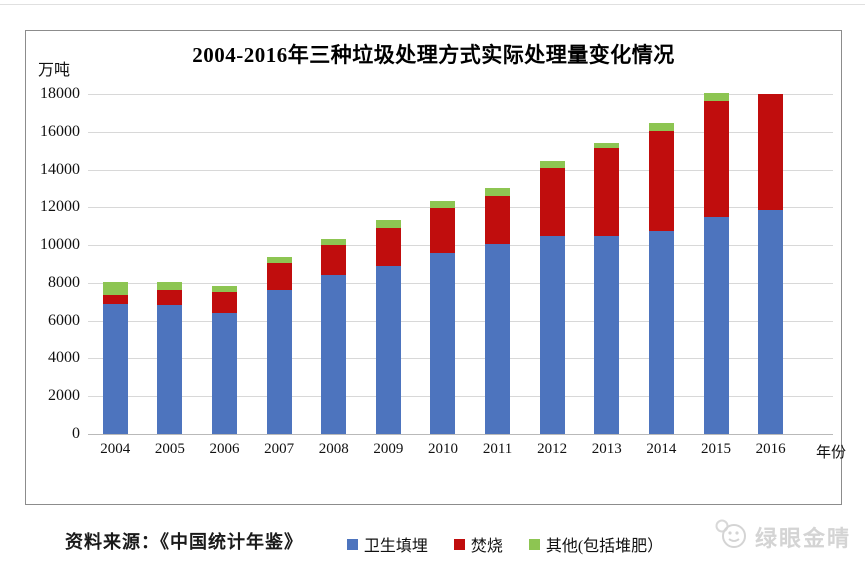 This screenshot has width=865, height=574. I want to click on bar-slot-2008, so click(333, 264).